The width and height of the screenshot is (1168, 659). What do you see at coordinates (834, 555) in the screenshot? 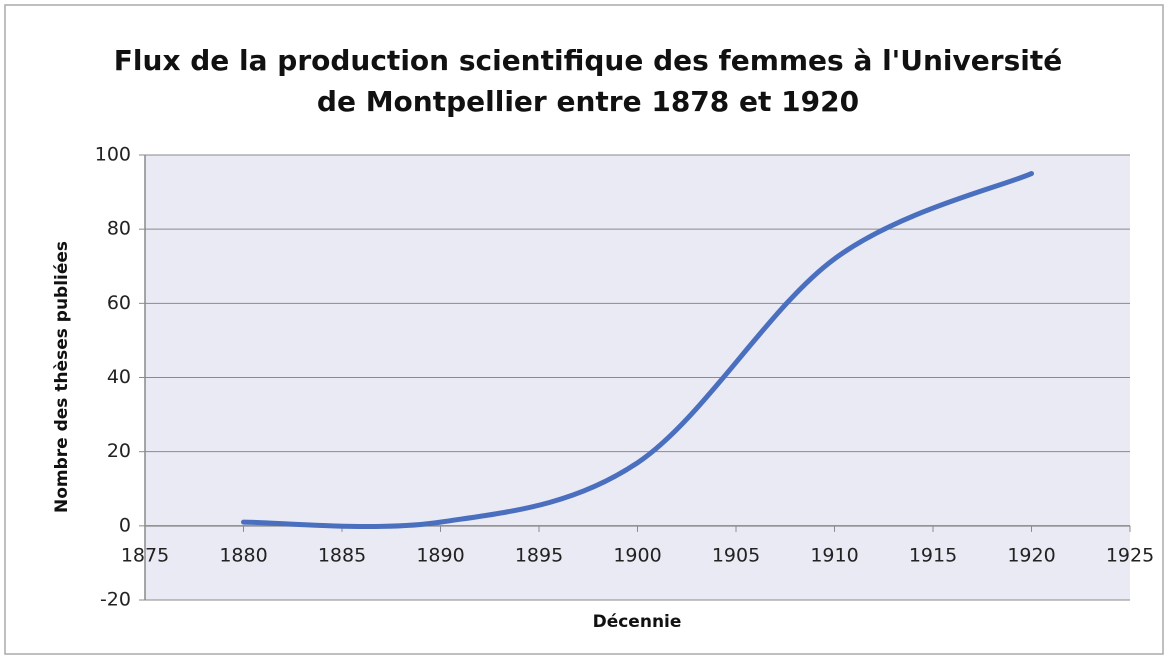
I see `x-tick-label: 1910` at bounding box center [834, 555].